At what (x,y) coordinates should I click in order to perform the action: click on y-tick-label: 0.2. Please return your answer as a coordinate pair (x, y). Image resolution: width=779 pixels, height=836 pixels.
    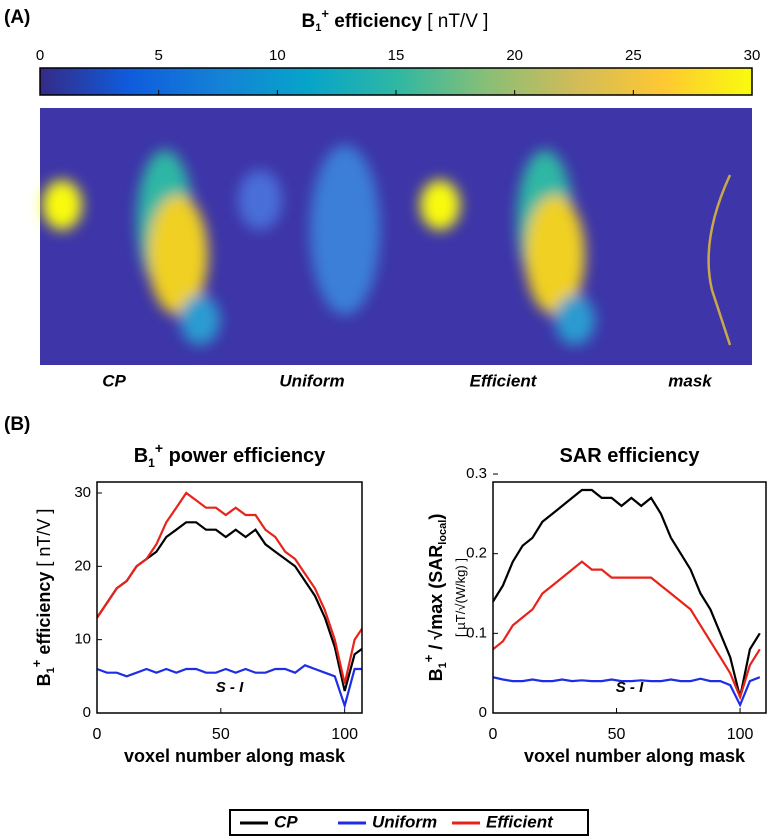
    Looking at the image, I should click on (476, 553).